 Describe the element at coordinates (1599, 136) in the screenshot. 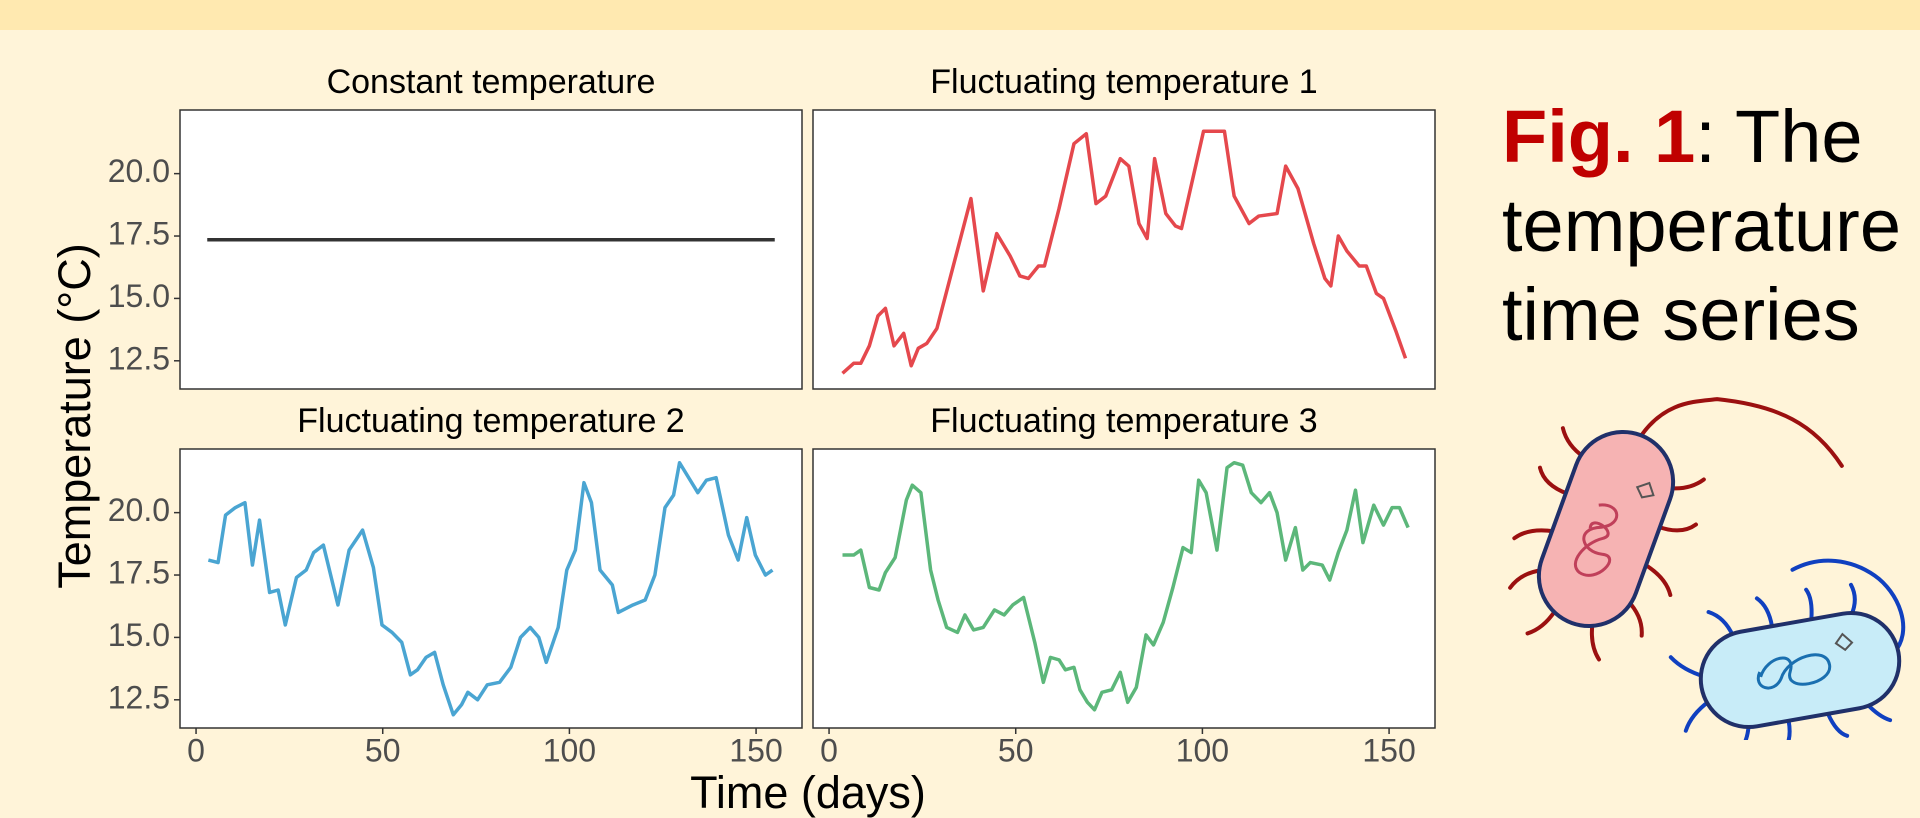

I see `caption-prefix: Fig. 1` at that location.